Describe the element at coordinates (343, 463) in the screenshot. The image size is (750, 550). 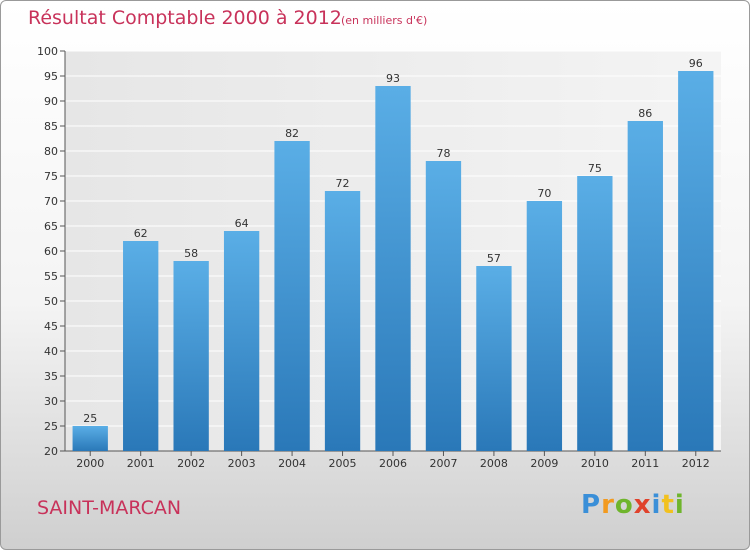
I see `x-tick-label: 2005` at that location.